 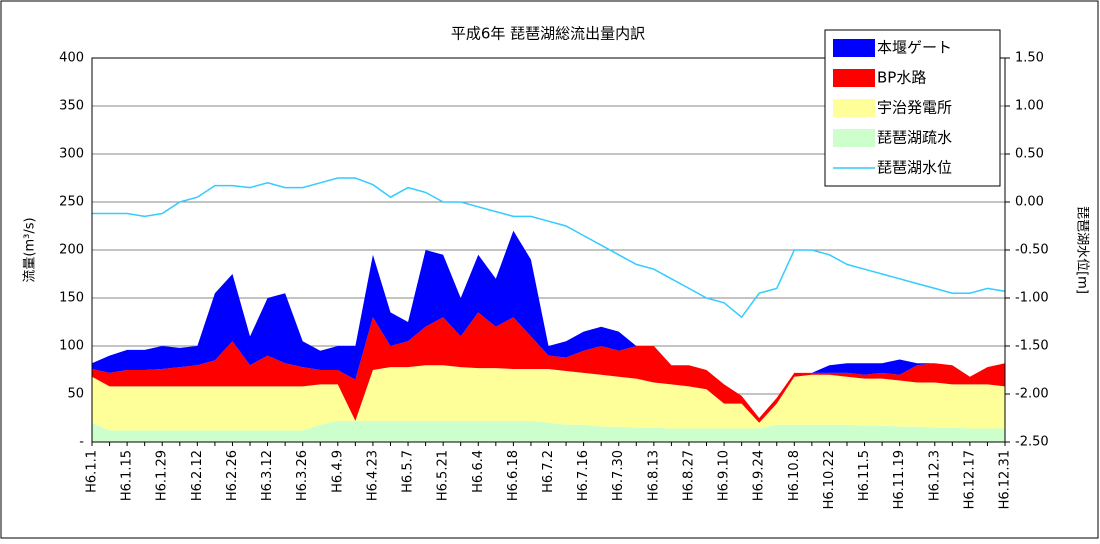 I want to click on y2-tick-label: -1.50, so click(x=1032, y=346).